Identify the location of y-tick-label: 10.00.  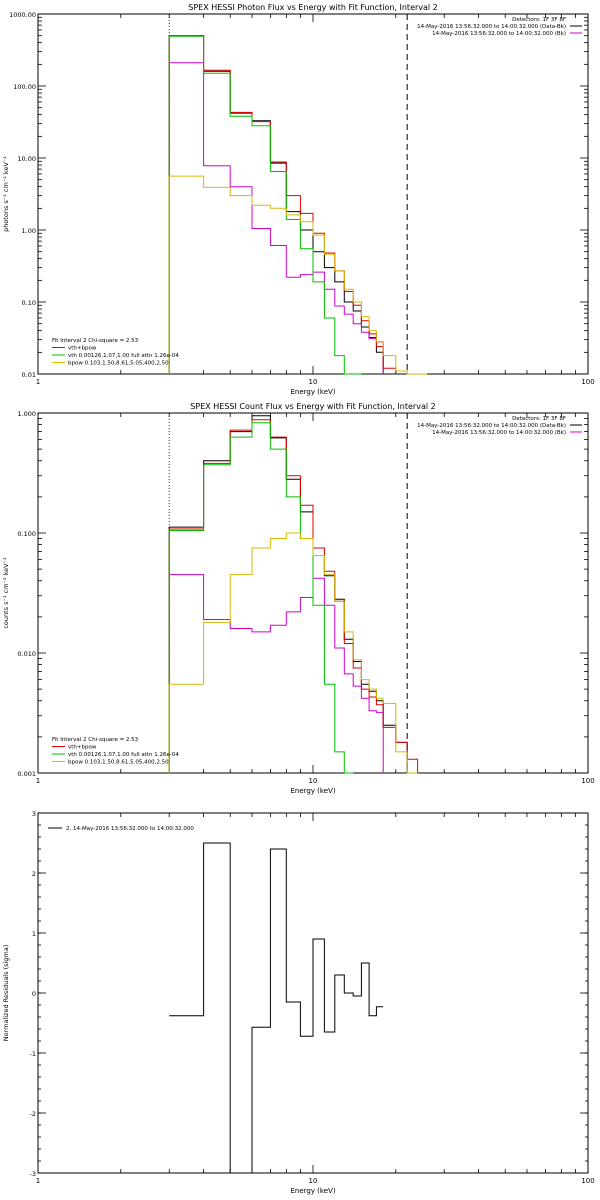
(26, 159).